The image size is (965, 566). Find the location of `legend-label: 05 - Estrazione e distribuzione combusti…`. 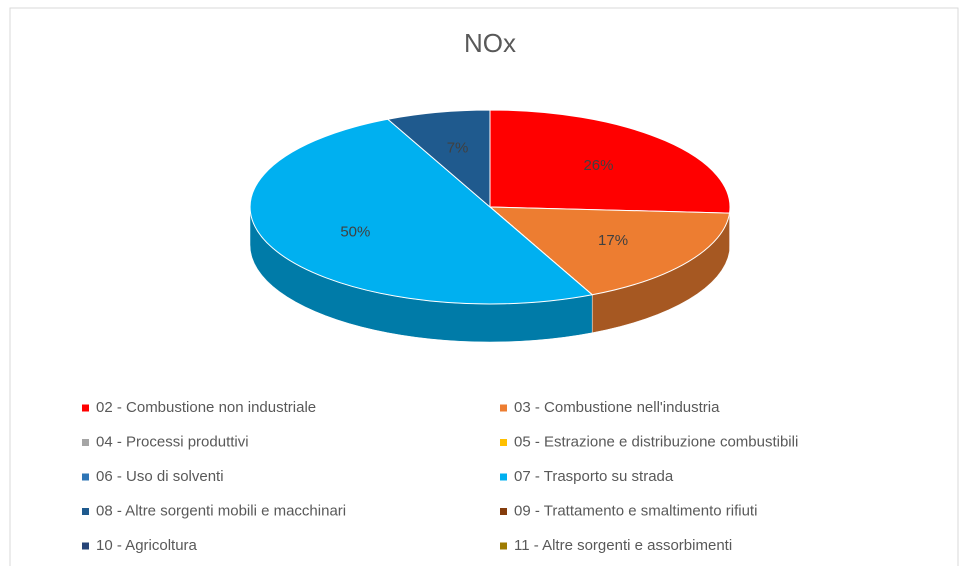

legend-label: 05 - Estrazione e distribuzione combusti… is located at coordinates (656, 441).